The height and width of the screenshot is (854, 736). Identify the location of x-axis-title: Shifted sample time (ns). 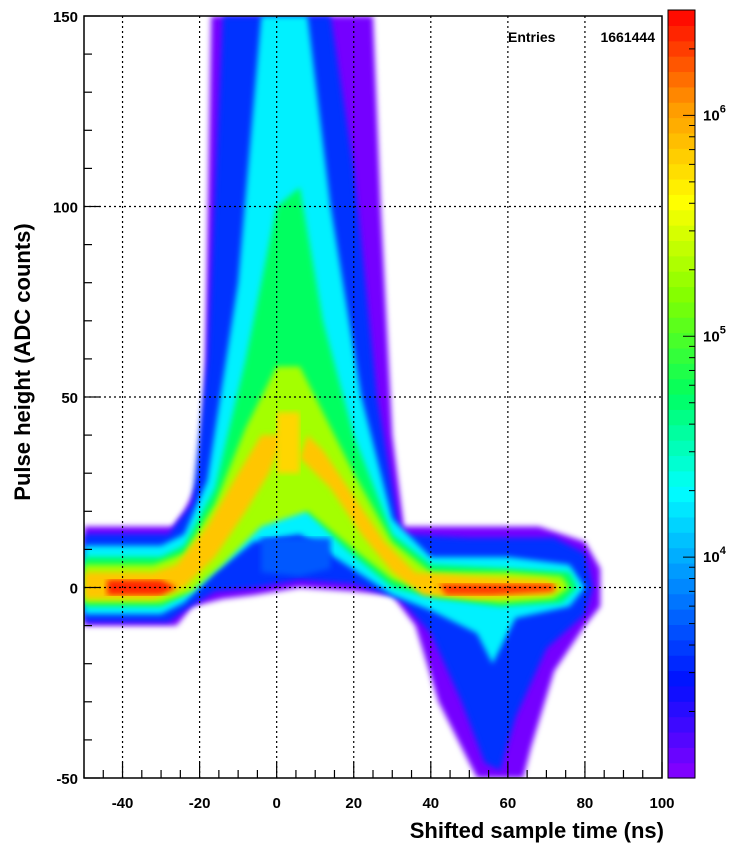
(537, 830).